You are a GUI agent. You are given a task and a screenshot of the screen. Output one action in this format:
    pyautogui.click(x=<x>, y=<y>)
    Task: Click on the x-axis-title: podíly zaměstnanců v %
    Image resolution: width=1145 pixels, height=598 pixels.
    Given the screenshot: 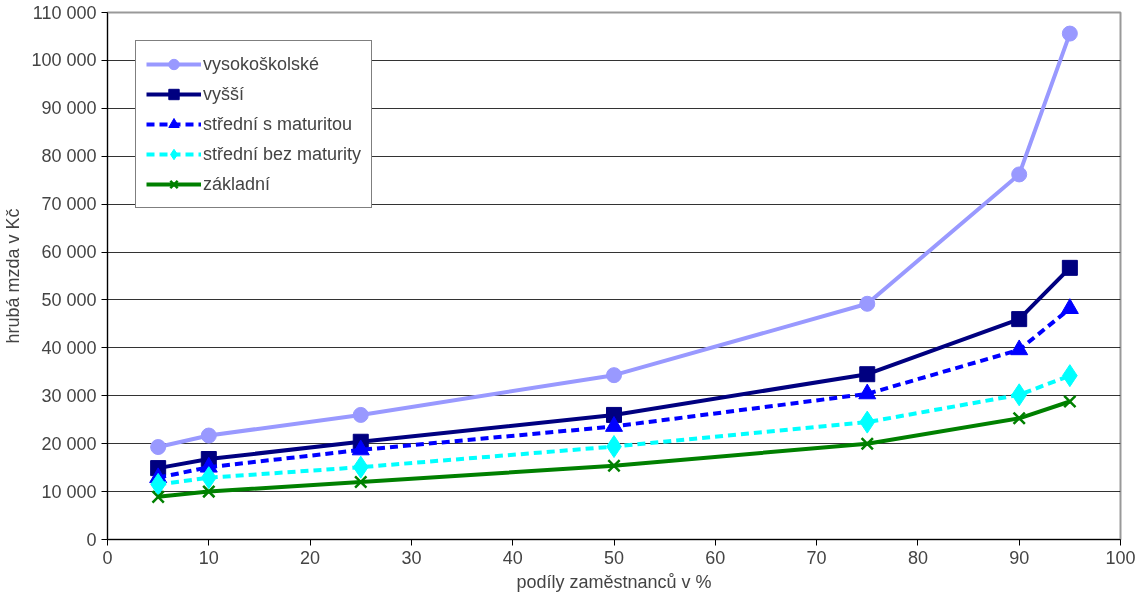 What is the action you would take?
    pyautogui.click(x=614, y=581)
    